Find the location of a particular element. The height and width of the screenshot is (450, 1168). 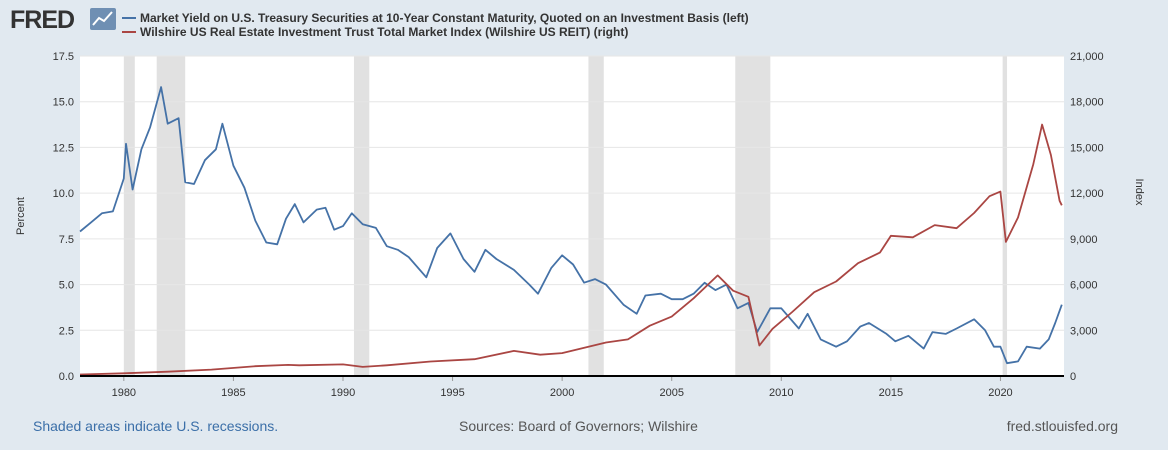

left-axis-tick-label: 2.5 is located at coordinates (66, 331).